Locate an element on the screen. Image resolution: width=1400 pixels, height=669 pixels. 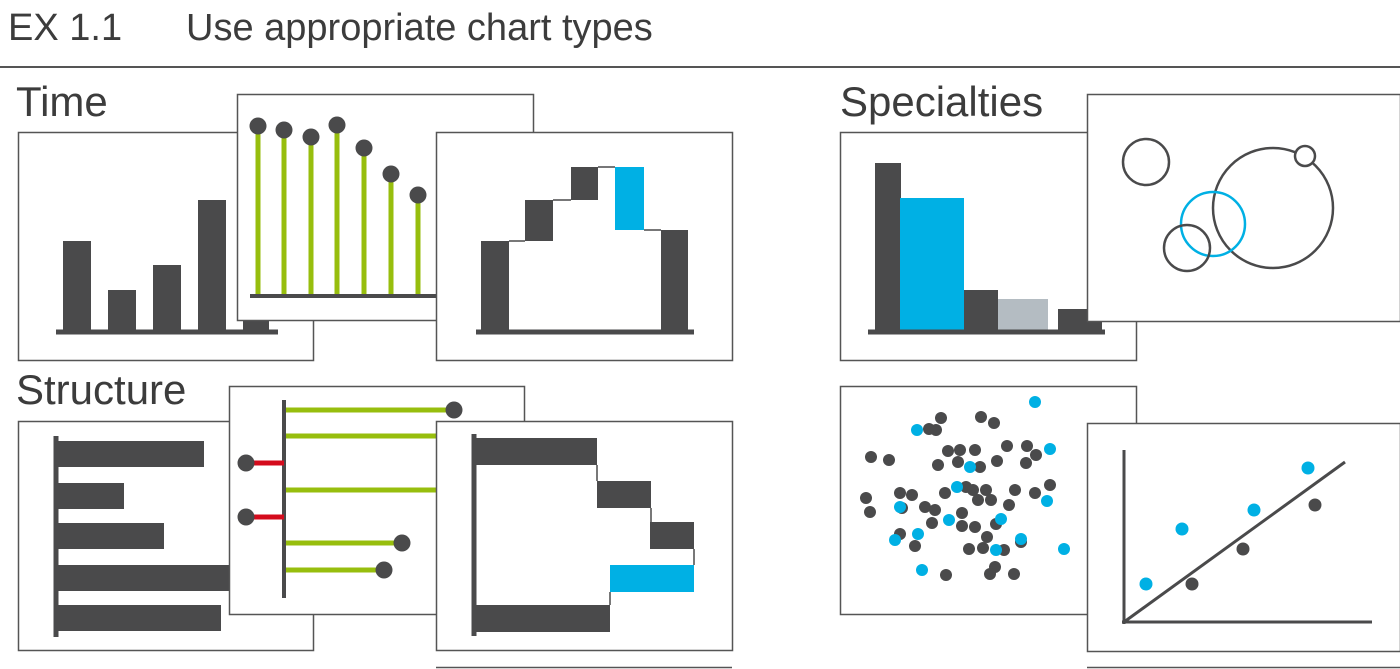
waterfall-chart-icon is located at coordinates (584, 246).